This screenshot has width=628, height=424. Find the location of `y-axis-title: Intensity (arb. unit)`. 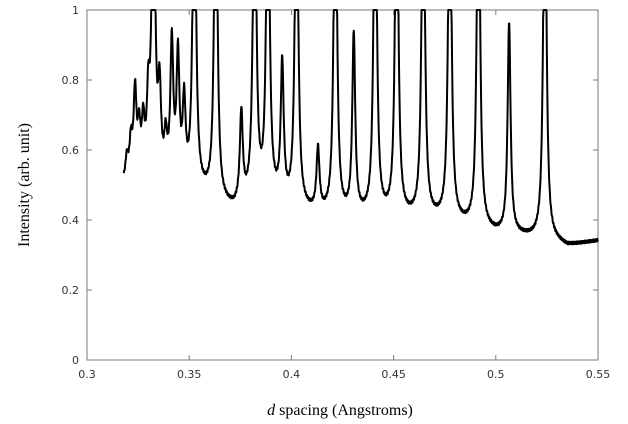

y-axis-title: Intensity (arb. unit) is located at coordinates (24, 185).